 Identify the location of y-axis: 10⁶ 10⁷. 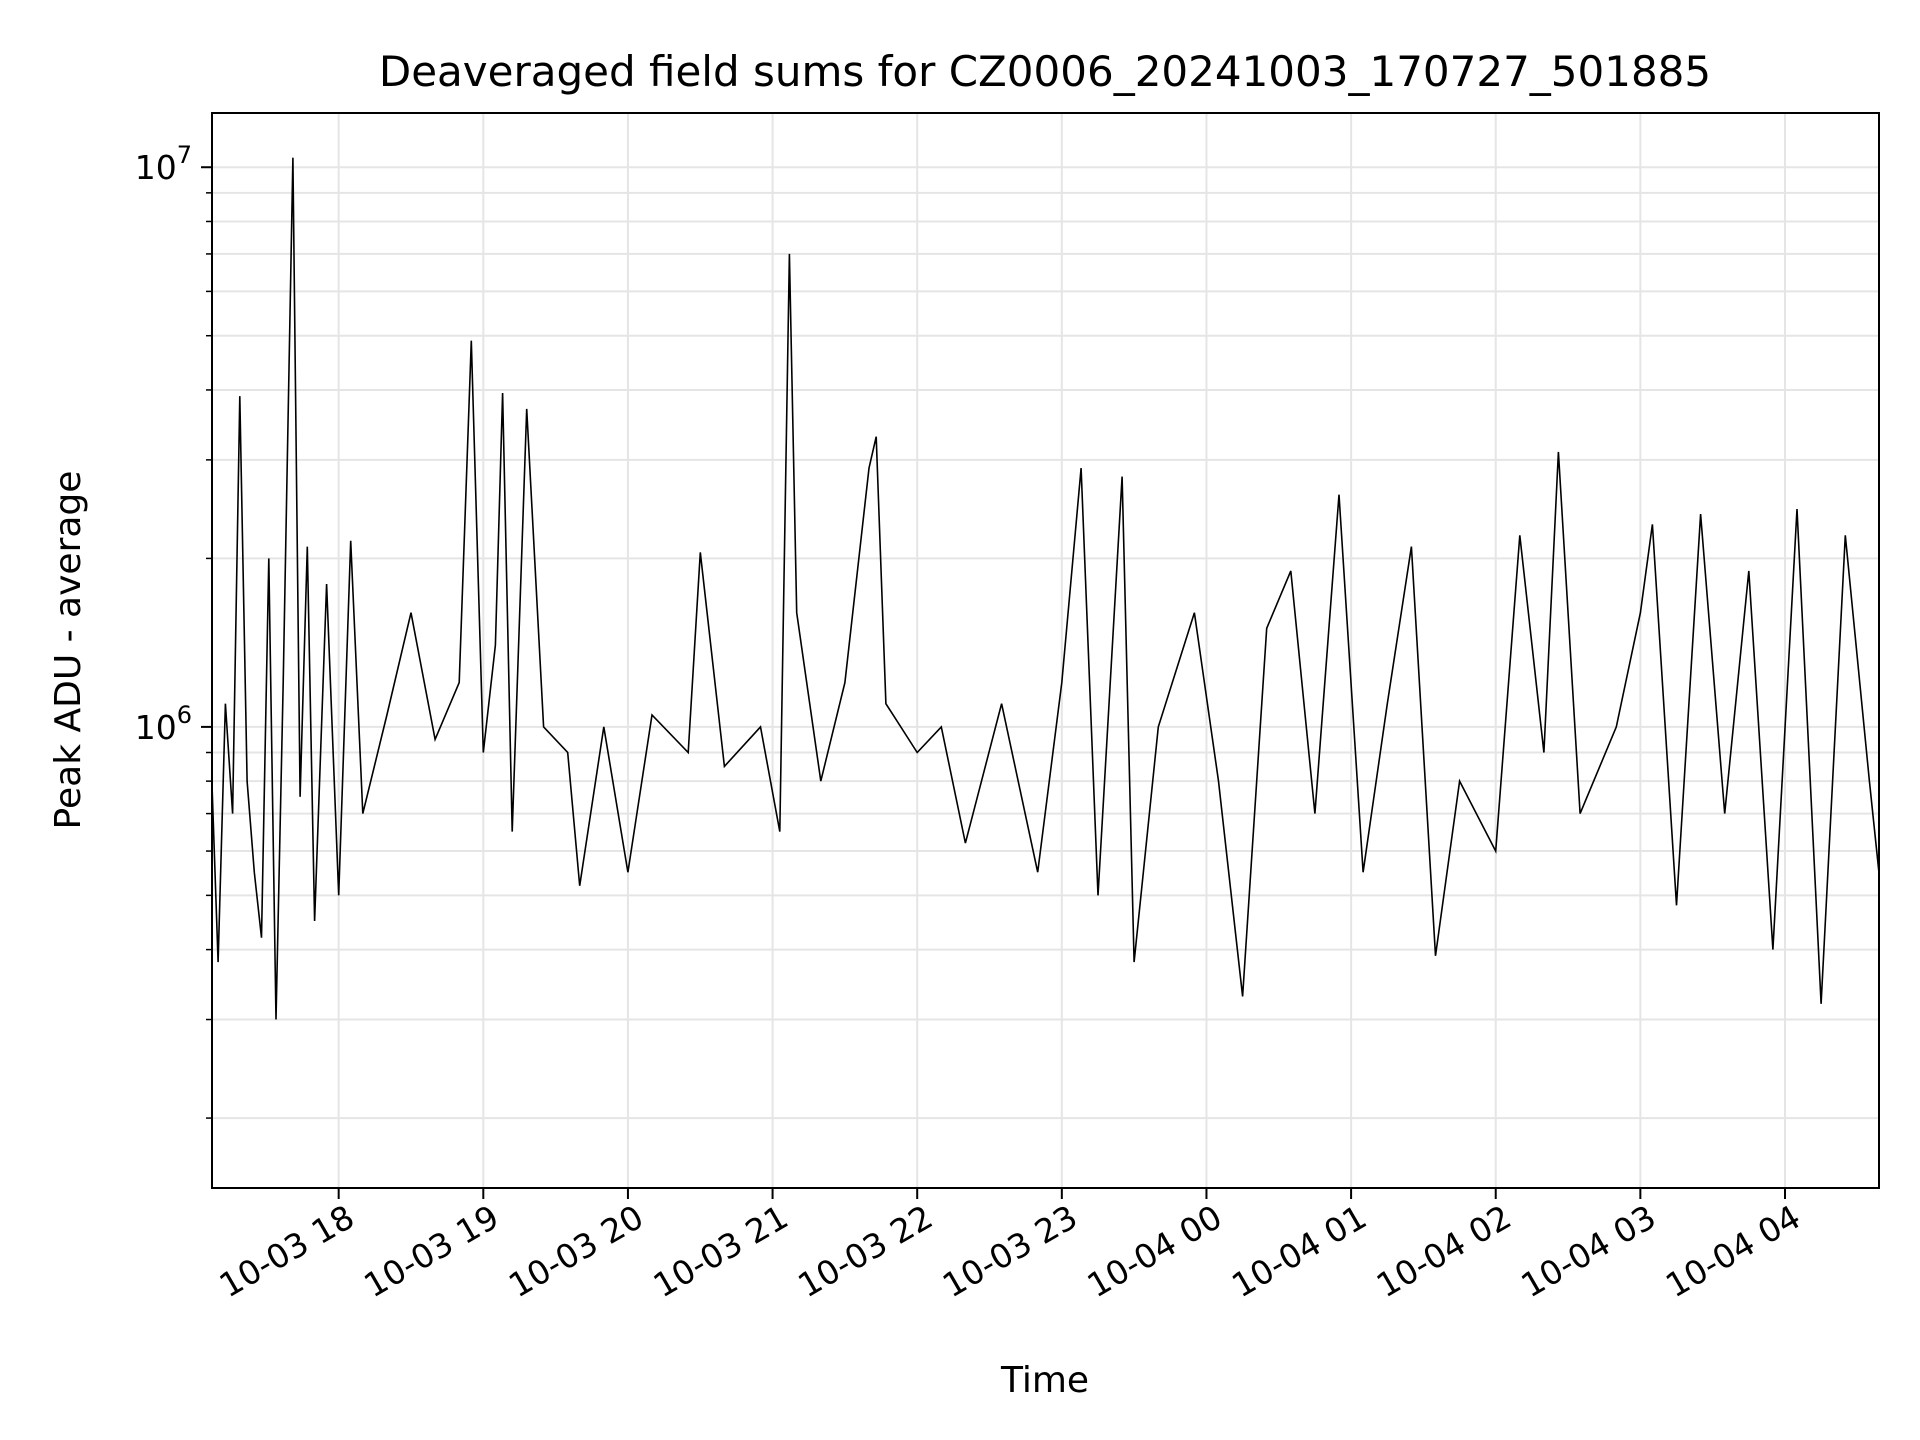
(173, 630).